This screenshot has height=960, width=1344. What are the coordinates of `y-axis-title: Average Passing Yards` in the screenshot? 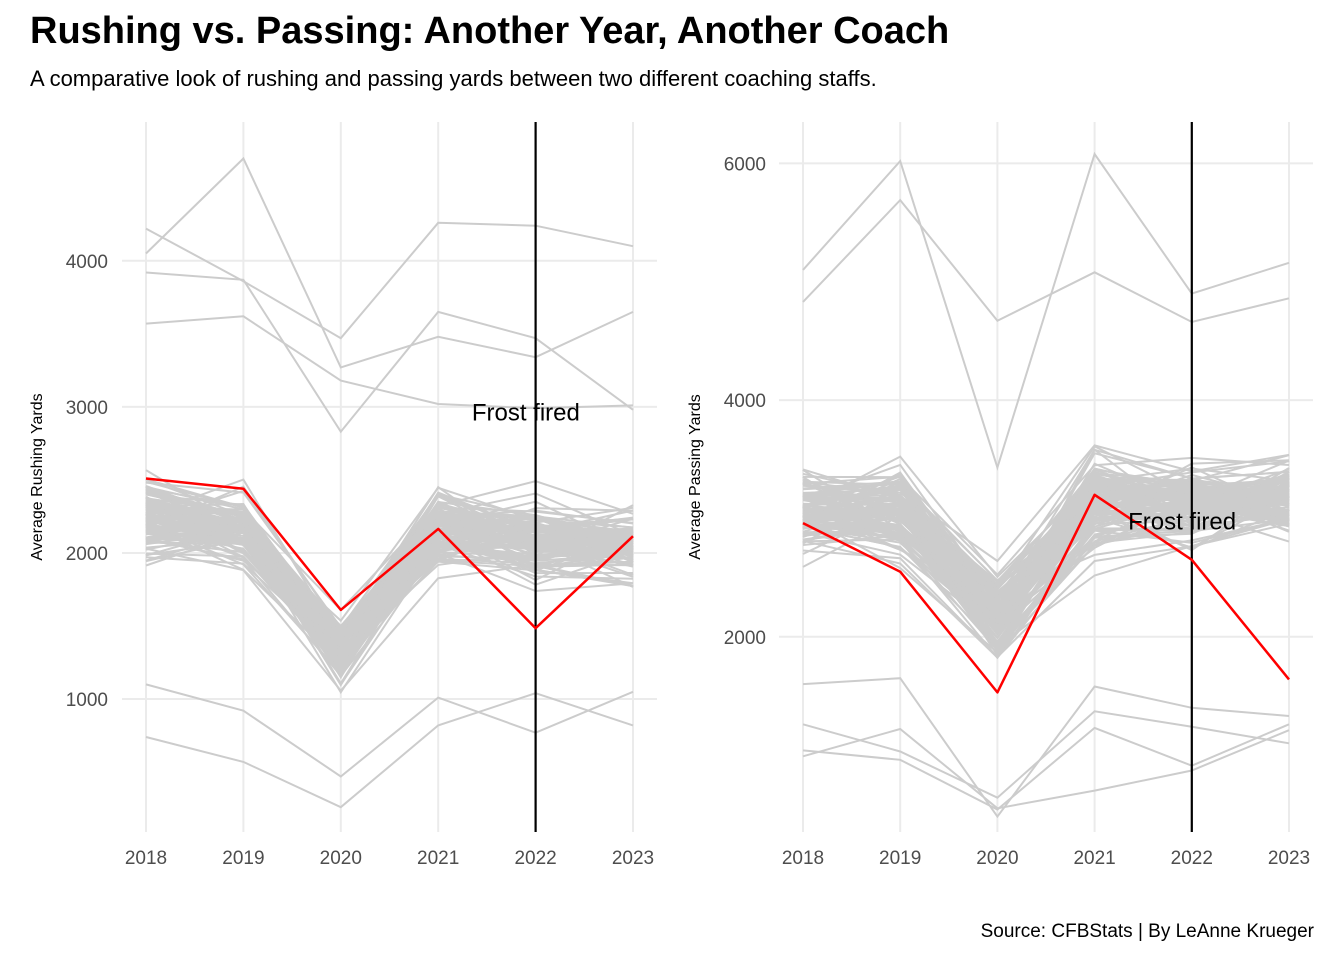 It's located at (695, 476).